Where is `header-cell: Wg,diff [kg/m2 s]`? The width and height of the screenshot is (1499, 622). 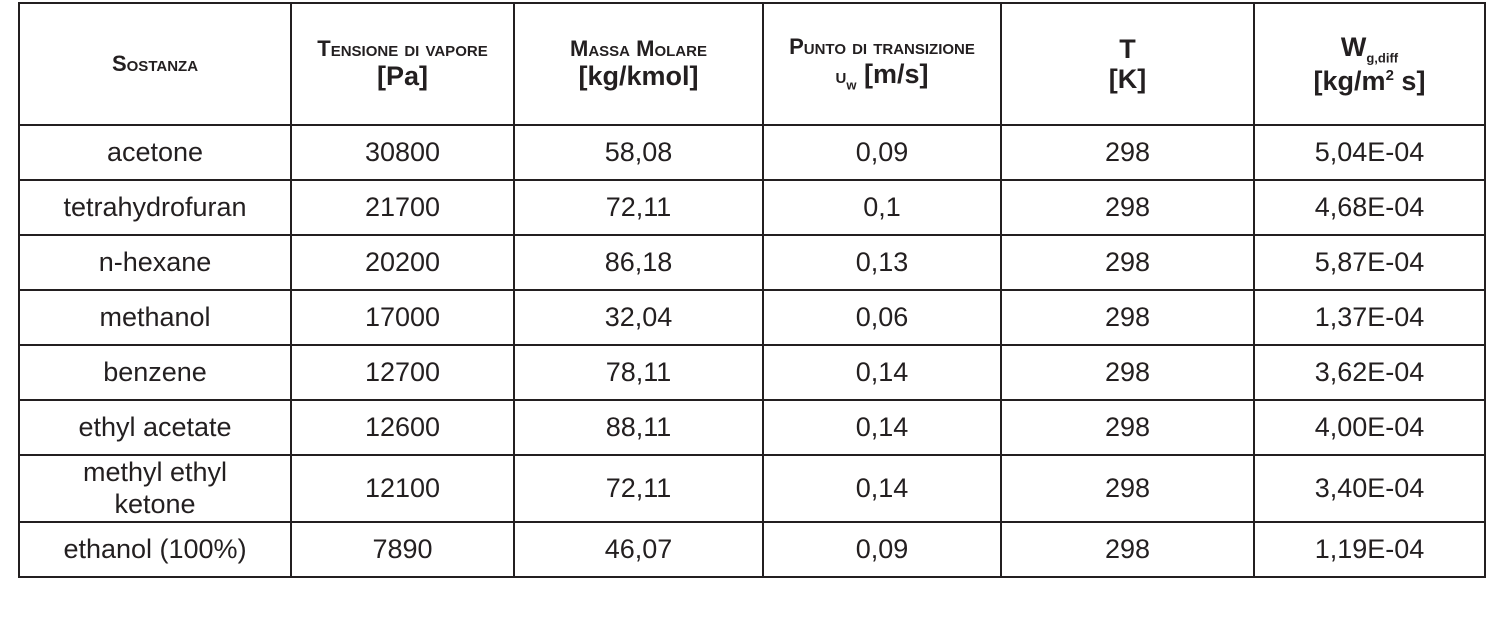
header-cell: Wg,diff [kg/m2 s] is located at coordinates (1369, 64).